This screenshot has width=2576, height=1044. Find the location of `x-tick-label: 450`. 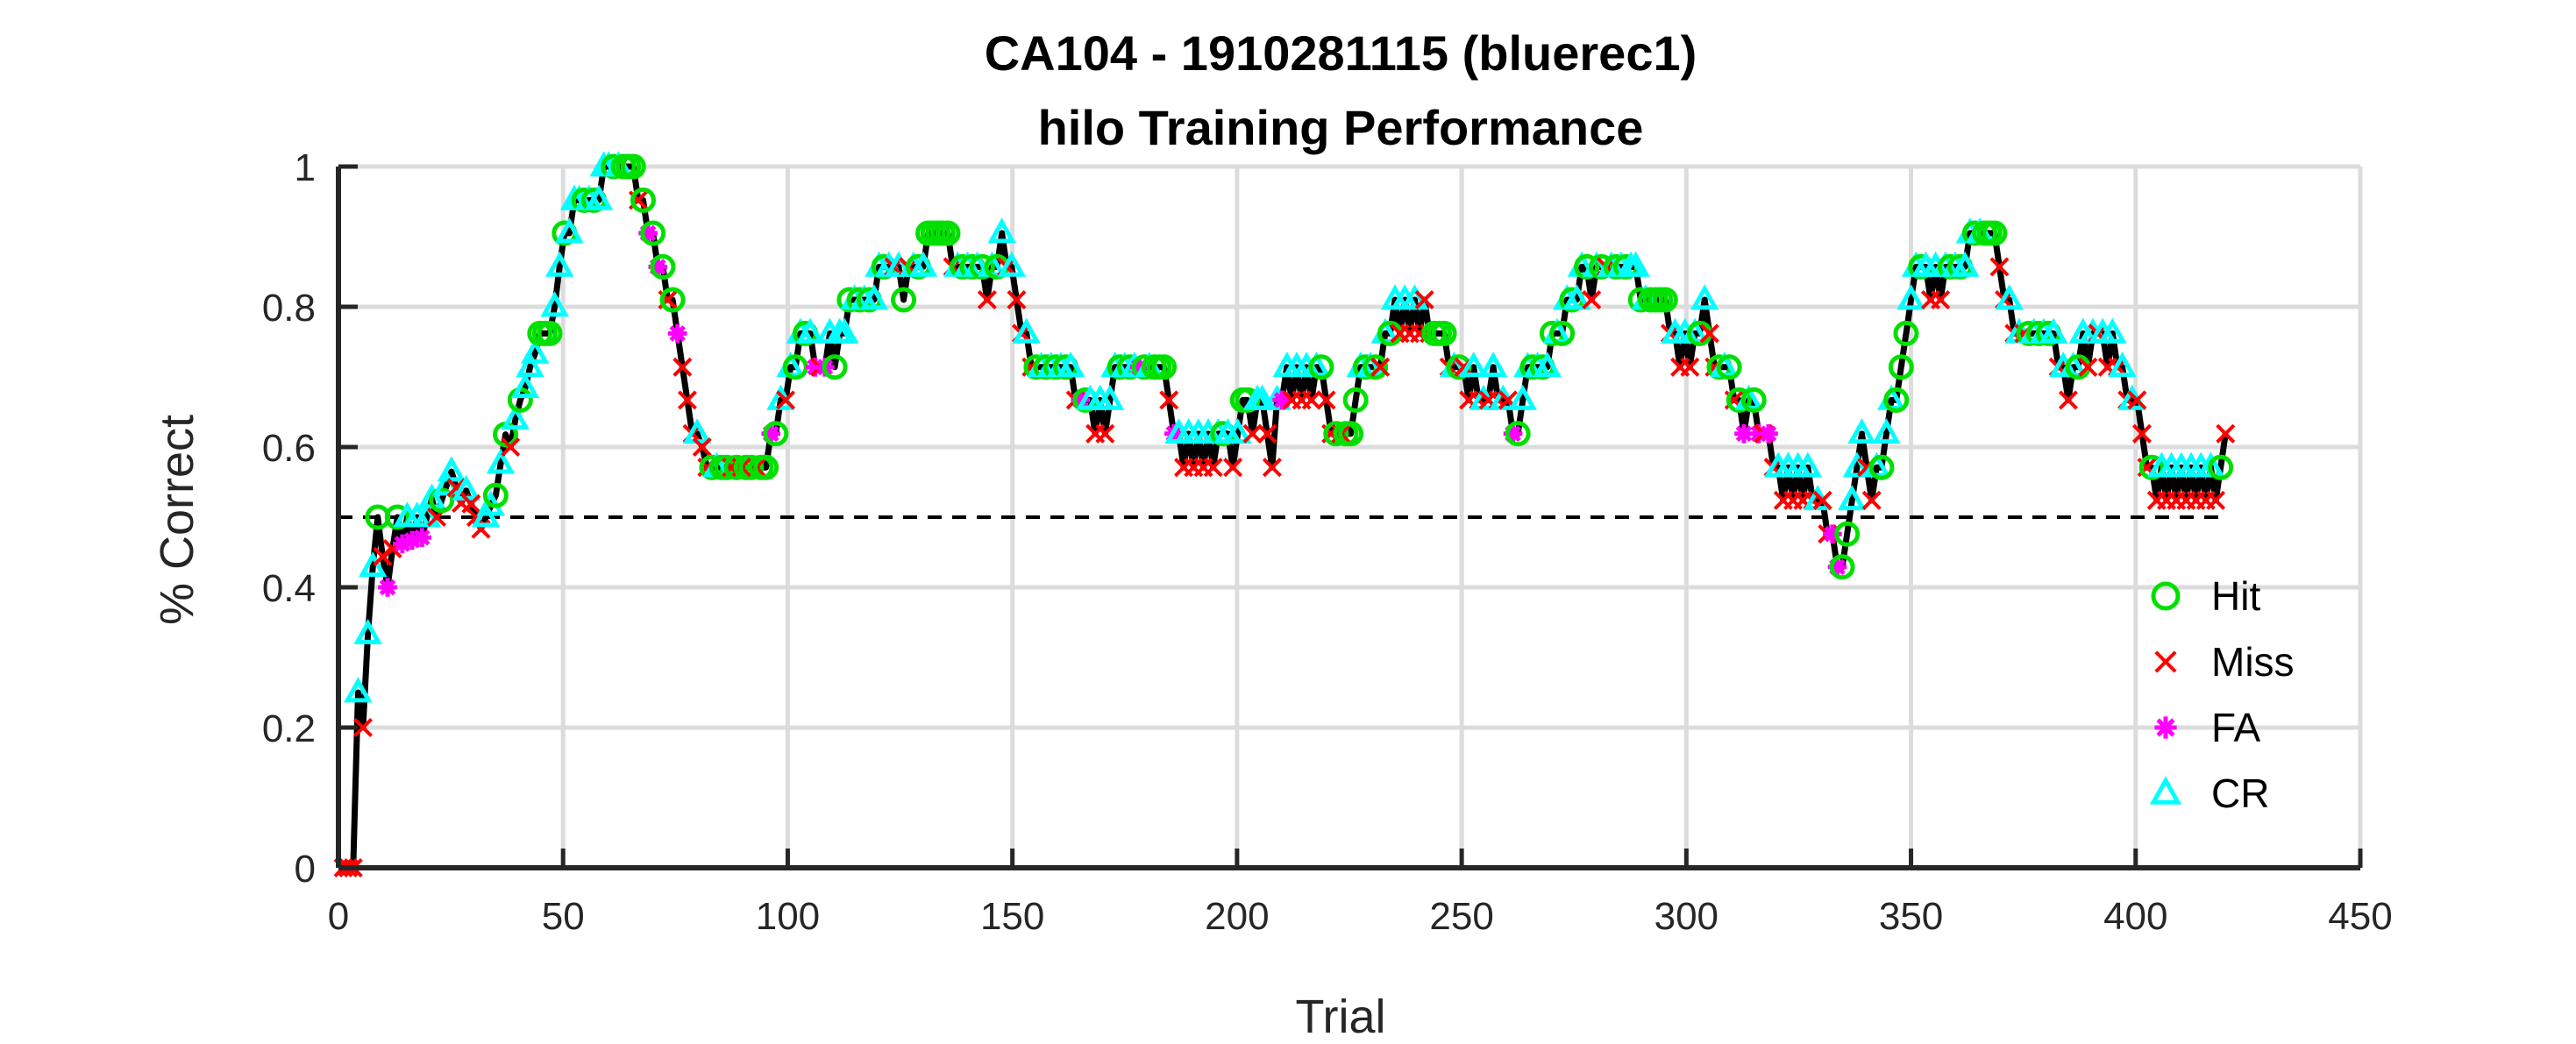

x-tick-label: 450 is located at coordinates (2360, 917).